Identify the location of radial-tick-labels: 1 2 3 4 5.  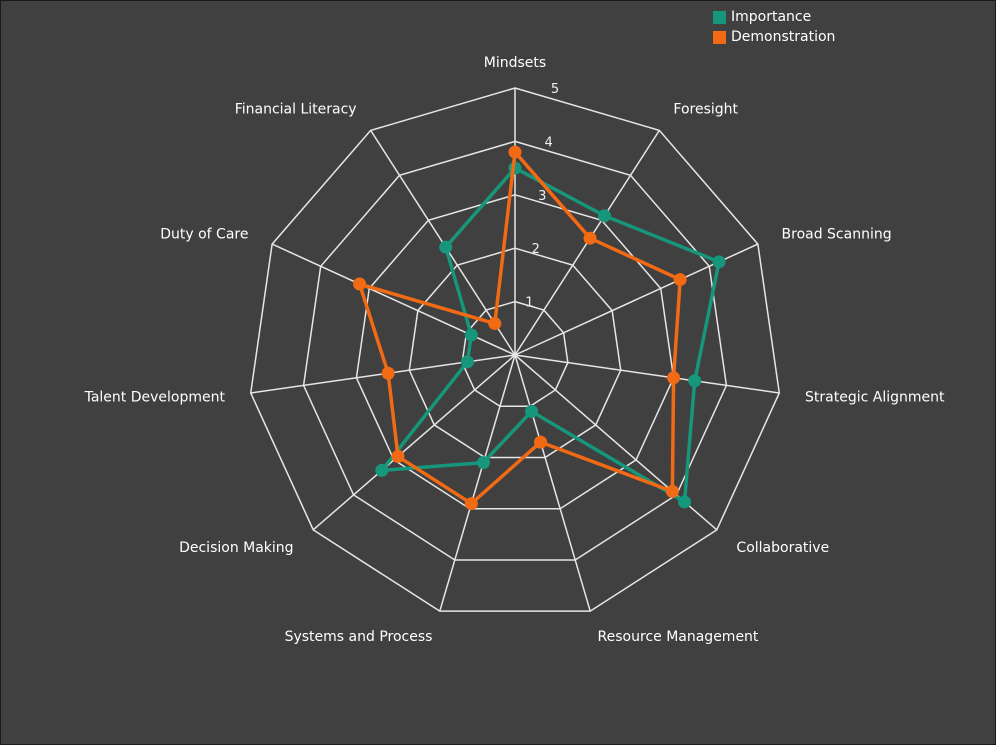
(542, 196).